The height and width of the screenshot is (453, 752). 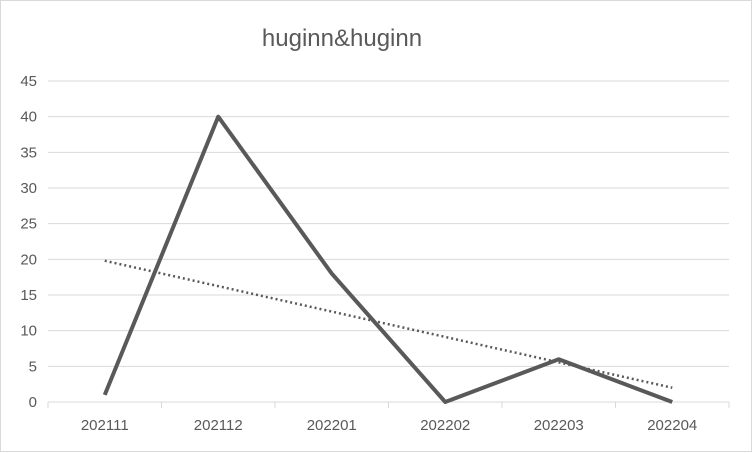 What do you see at coordinates (28, 117) in the screenshot?
I see `y-tick-label: 40` at bounding box center [28, 117].